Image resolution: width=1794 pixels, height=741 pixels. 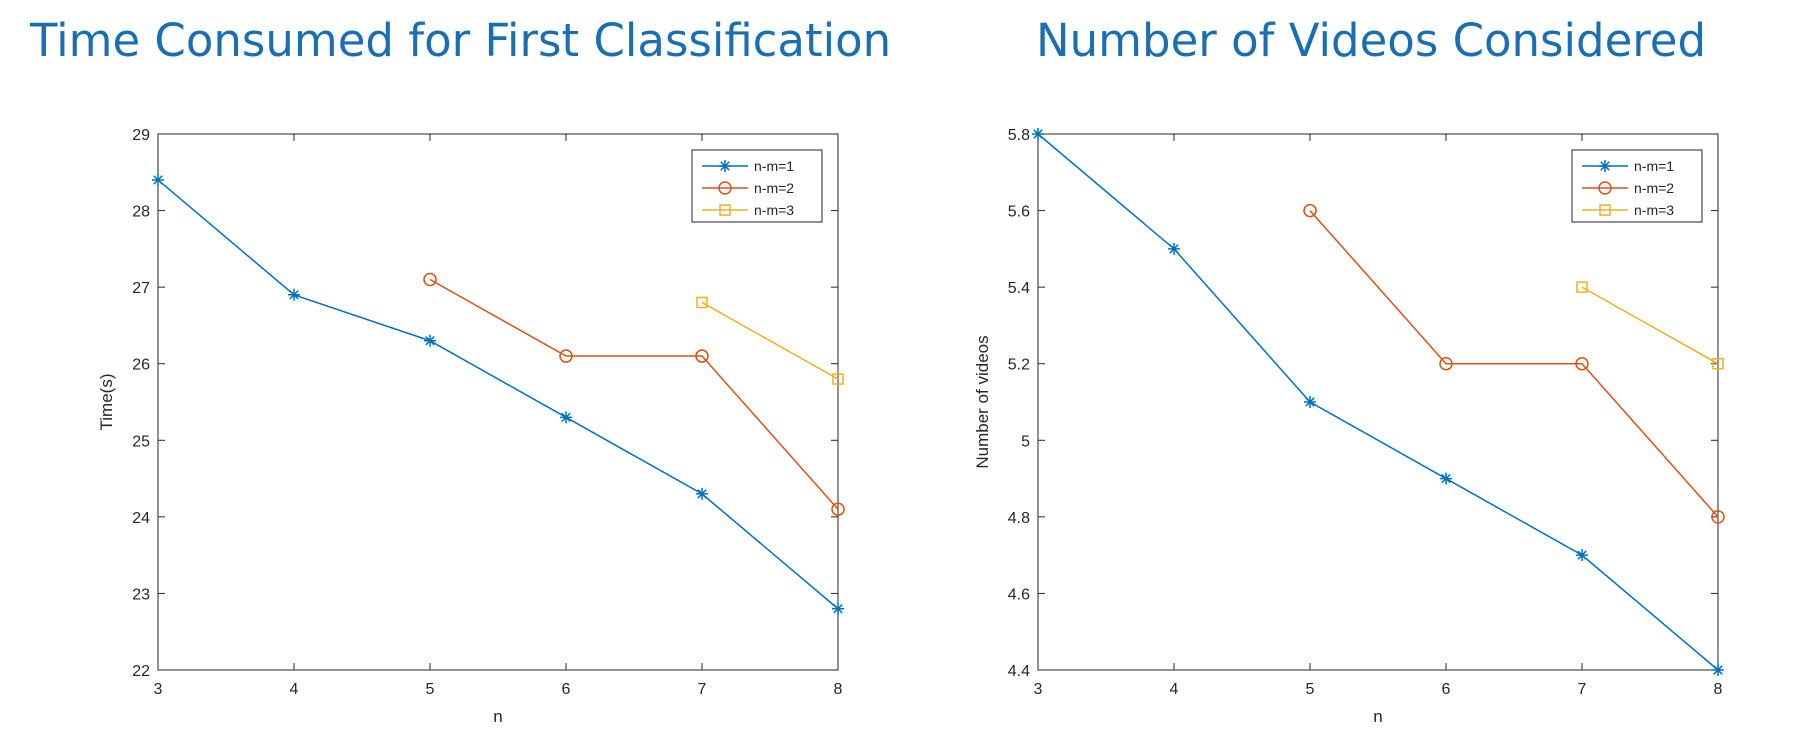 I want to click on y-tick-label: 23, so click(x=141, y=594).